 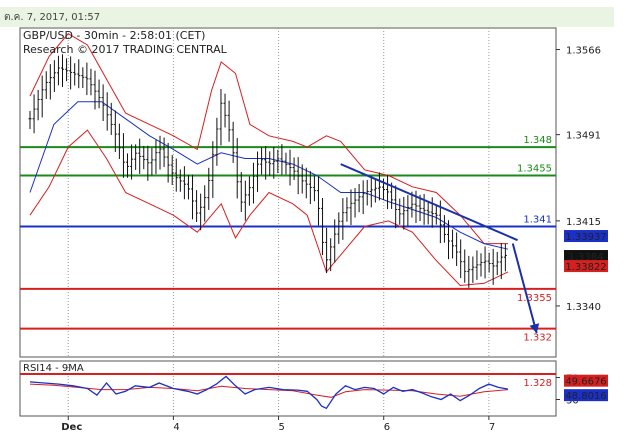 I want to click on x-tick-label: 5, so click(x=282, y=427).